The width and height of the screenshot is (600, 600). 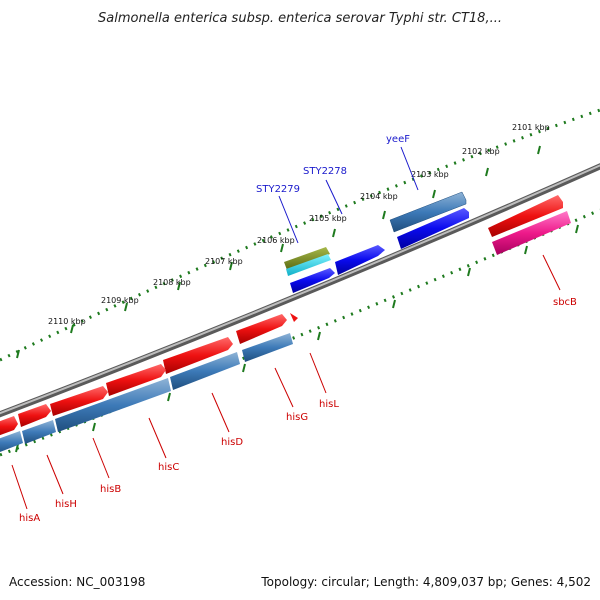 What do you see at coordinates (565, 302) in the screenshot?
I see `gene-label-sbcB: sbcB` at bounding box center [565, 302].